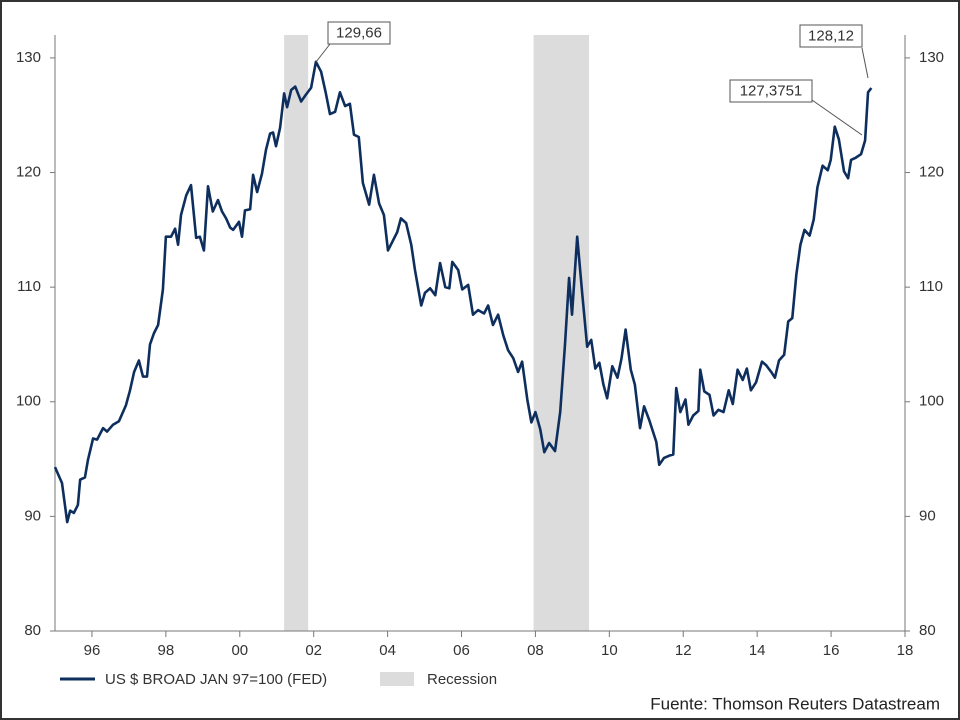 The image size is (960, 720). I want to click on x-tick-label: 96, so click(92, 650).